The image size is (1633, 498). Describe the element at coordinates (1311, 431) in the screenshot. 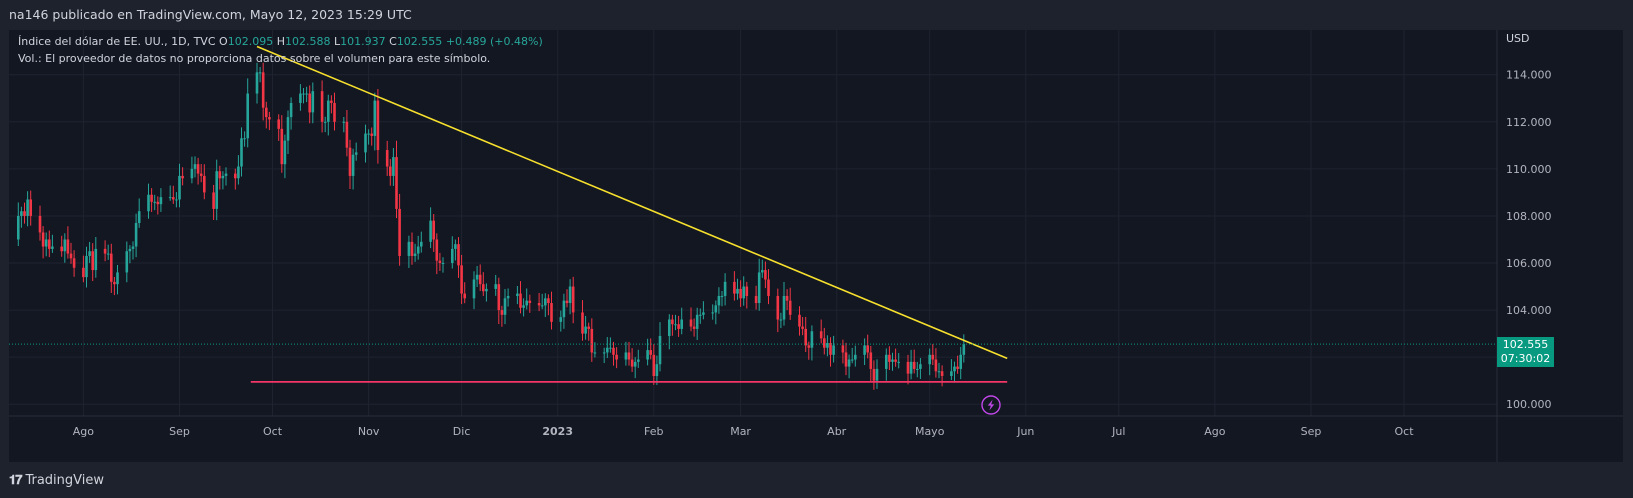

I see `x-tick-label: Sep` at that location.